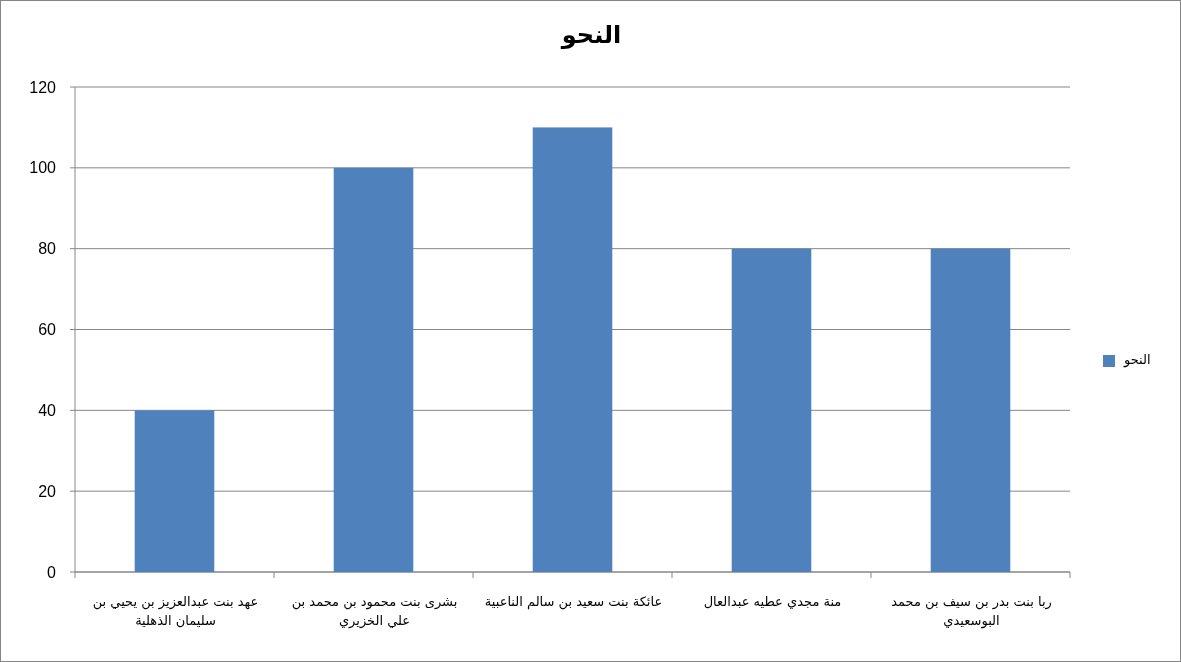 Image resolution: width=1181 pixels, height=662 pixels. What do you see at coordinates (573, 602) in the screenshot?
I see `x-tick-label: عائكة بنت سعيد بن سالم الناعبية` at bounding box center [573, 602].